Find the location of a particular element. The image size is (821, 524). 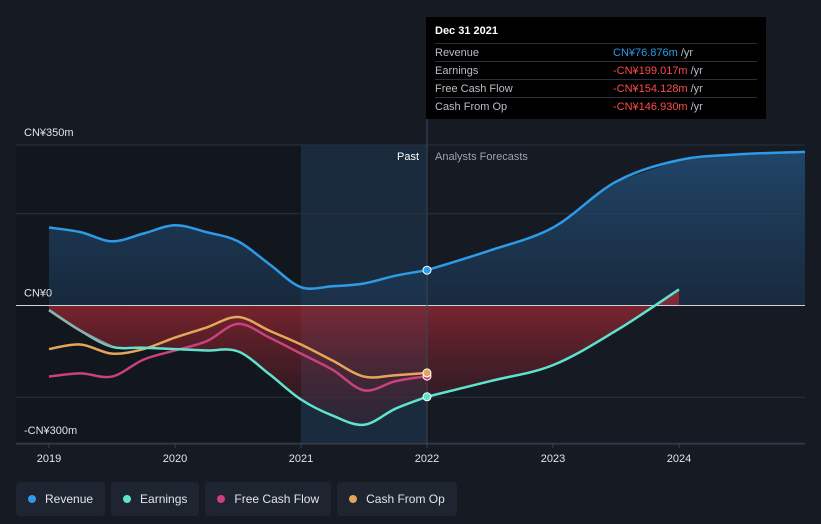

earnings-line-muted is located at coordinates (80, 328).